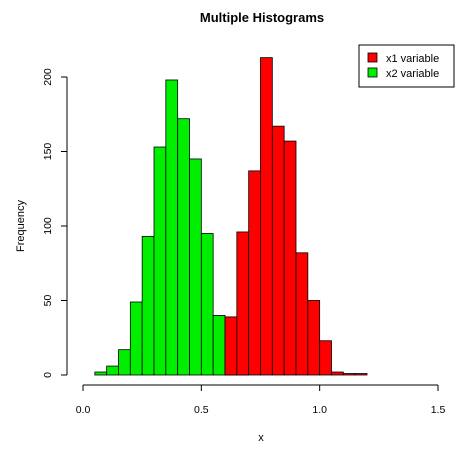  What do you see at coordinates (261, 438) in the screenshot?
I see `x-axis-label: x` at bounding box center [261, 438].